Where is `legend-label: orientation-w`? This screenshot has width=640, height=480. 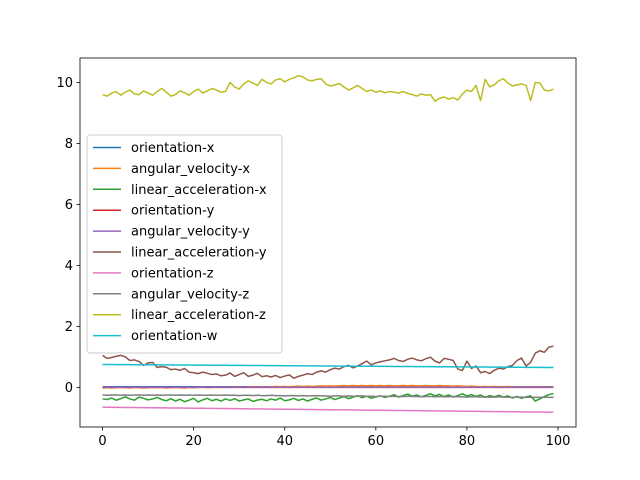 legend-label: orientation-w is located at coordinates (174, 336).